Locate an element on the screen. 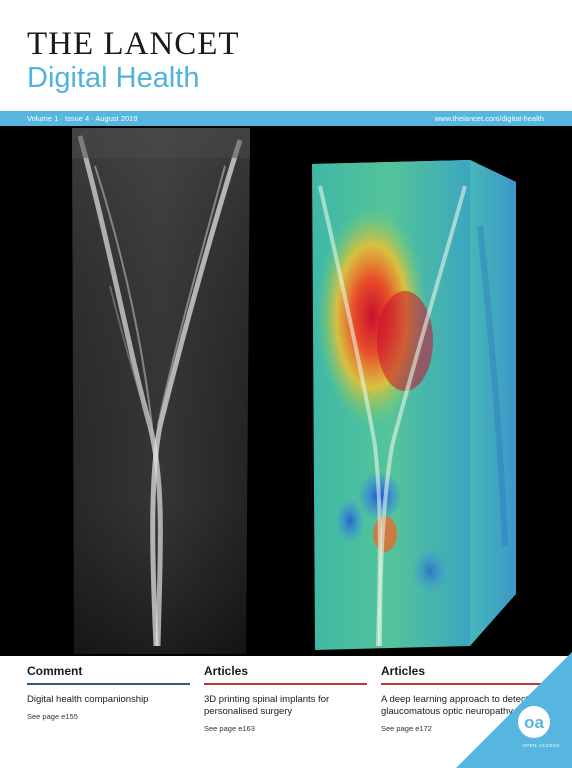  open-access-icon: oa is located at coordinates (534, 722).